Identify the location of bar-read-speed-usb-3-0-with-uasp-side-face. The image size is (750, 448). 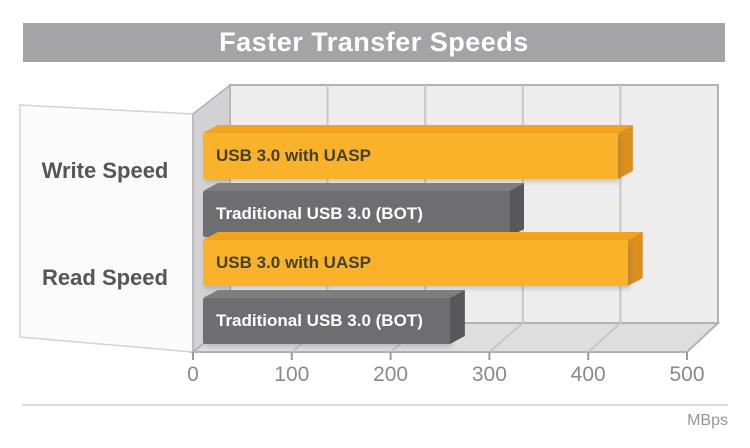
(635, 259).